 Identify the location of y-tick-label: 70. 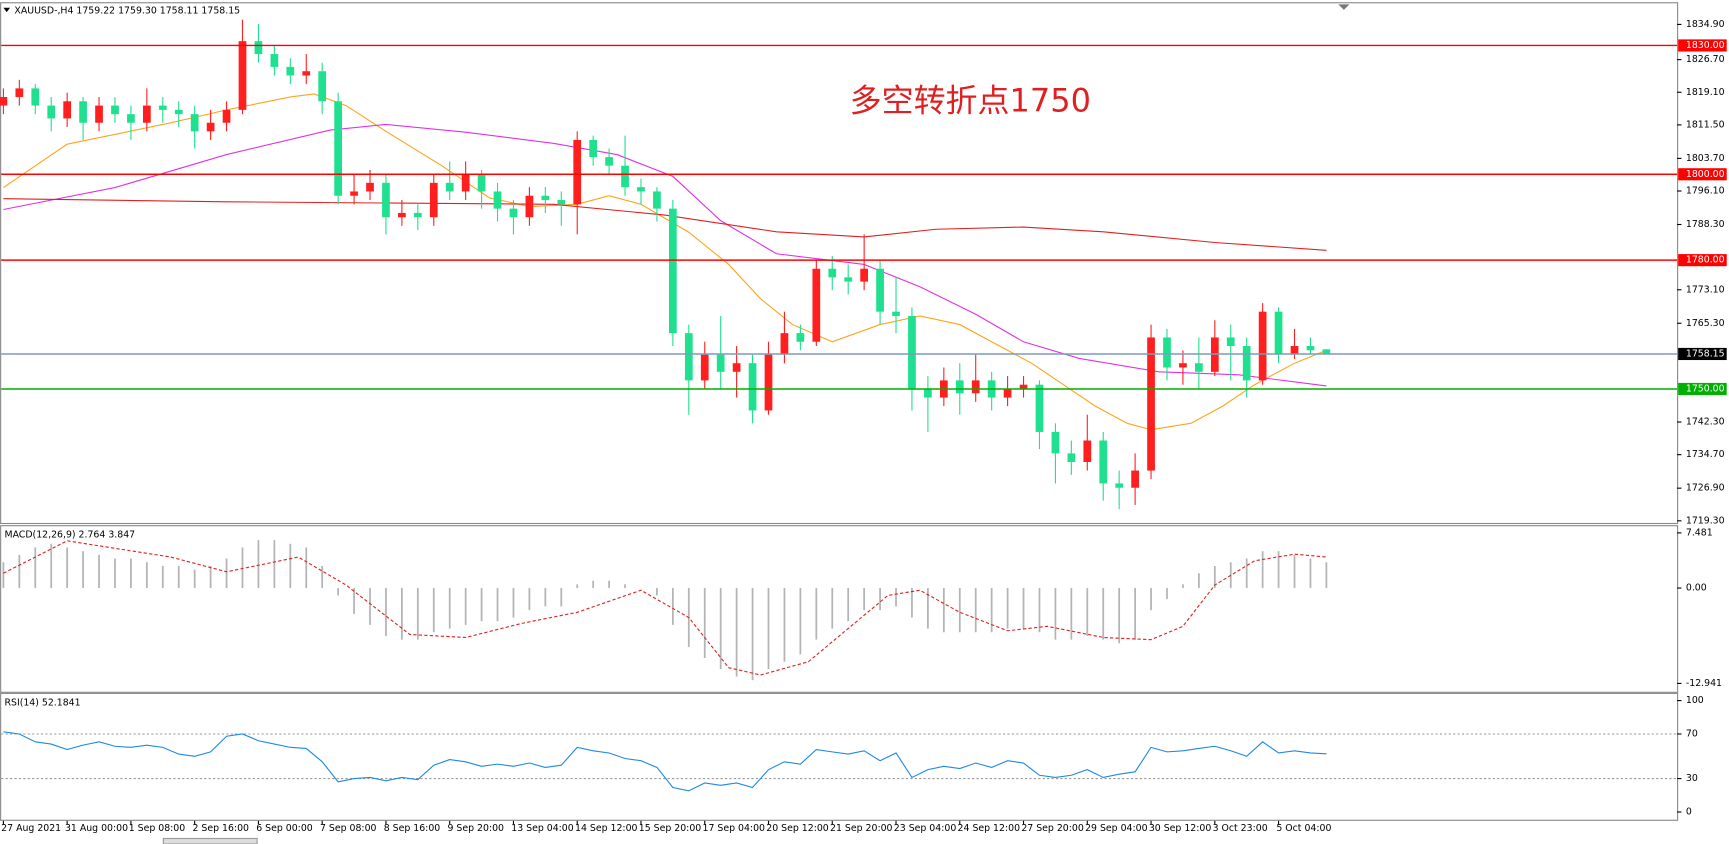
(1692, 734).